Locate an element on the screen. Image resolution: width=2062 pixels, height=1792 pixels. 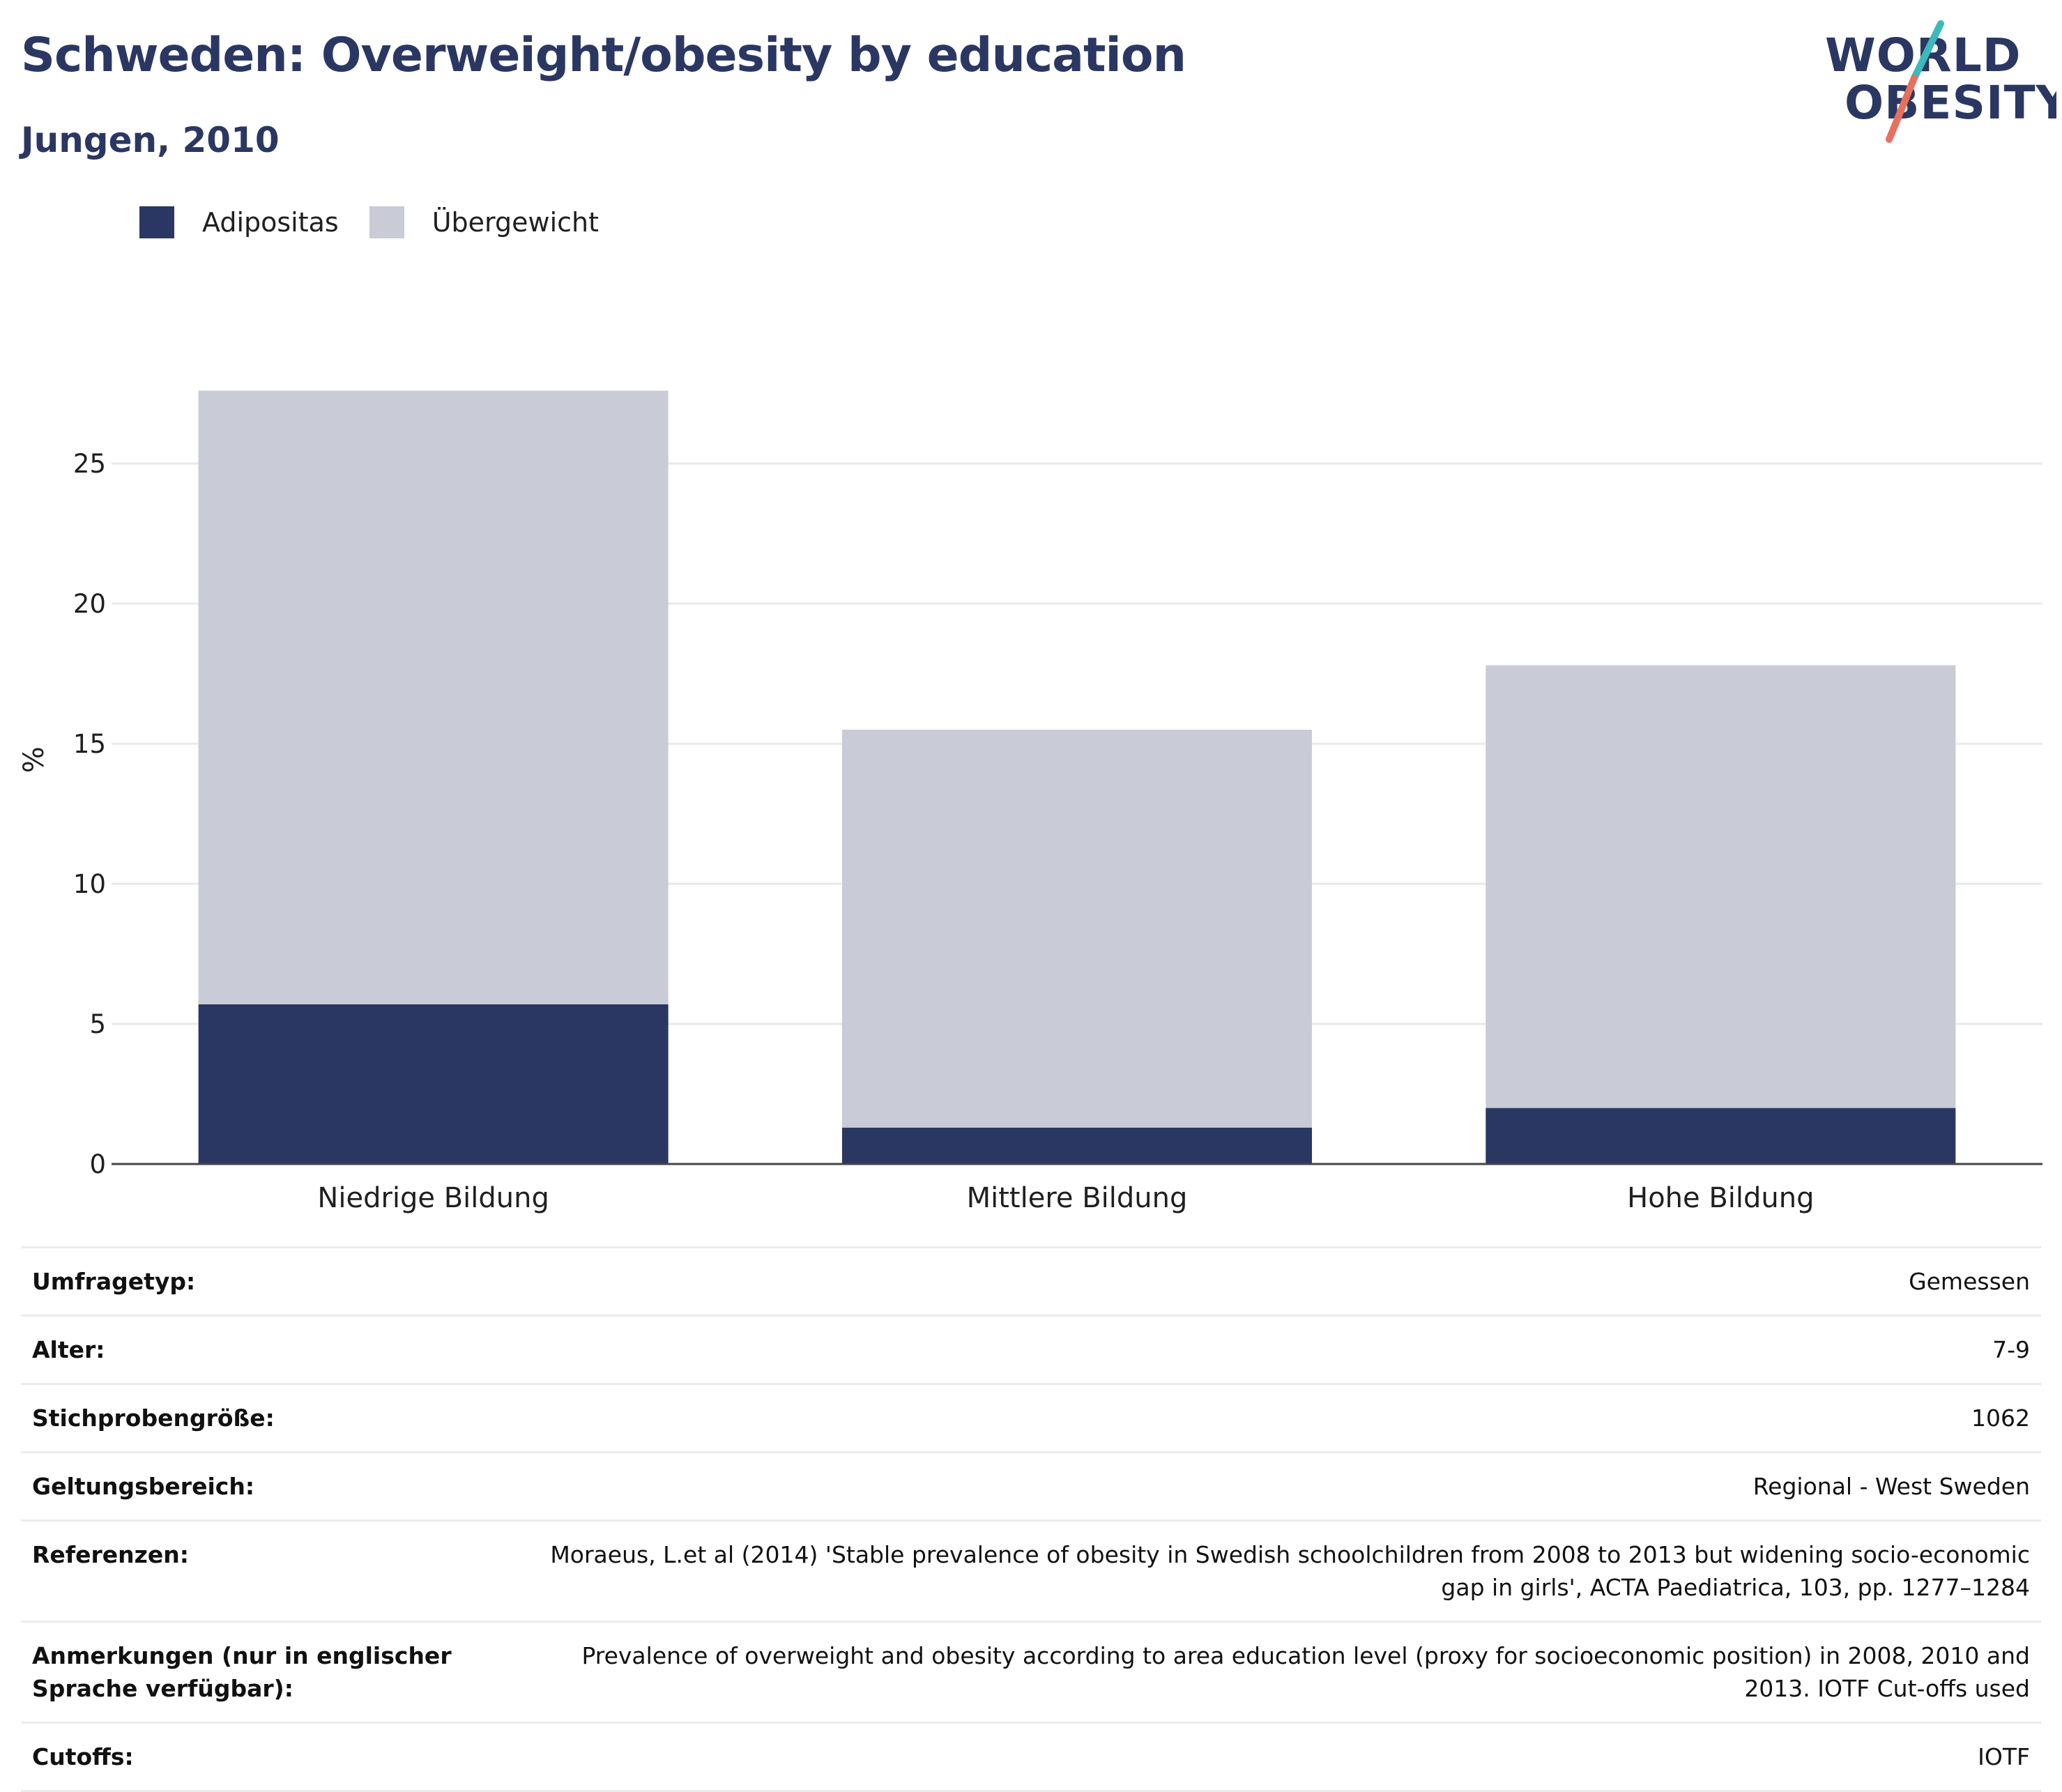
info-value: Gemessen is located at coordinates (1286, 1281).